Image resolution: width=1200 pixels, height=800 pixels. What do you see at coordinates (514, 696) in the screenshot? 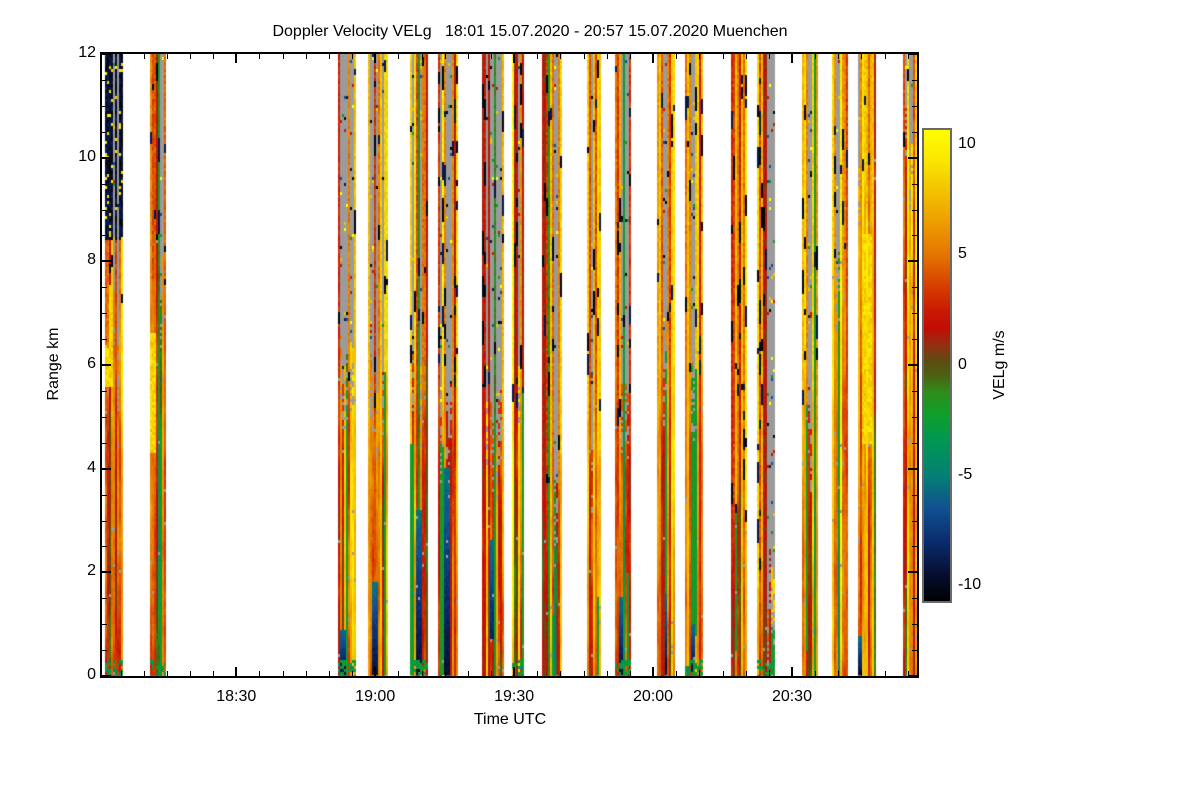
I see `x-tick-label: 19:30` at bounding box center [514, 696].